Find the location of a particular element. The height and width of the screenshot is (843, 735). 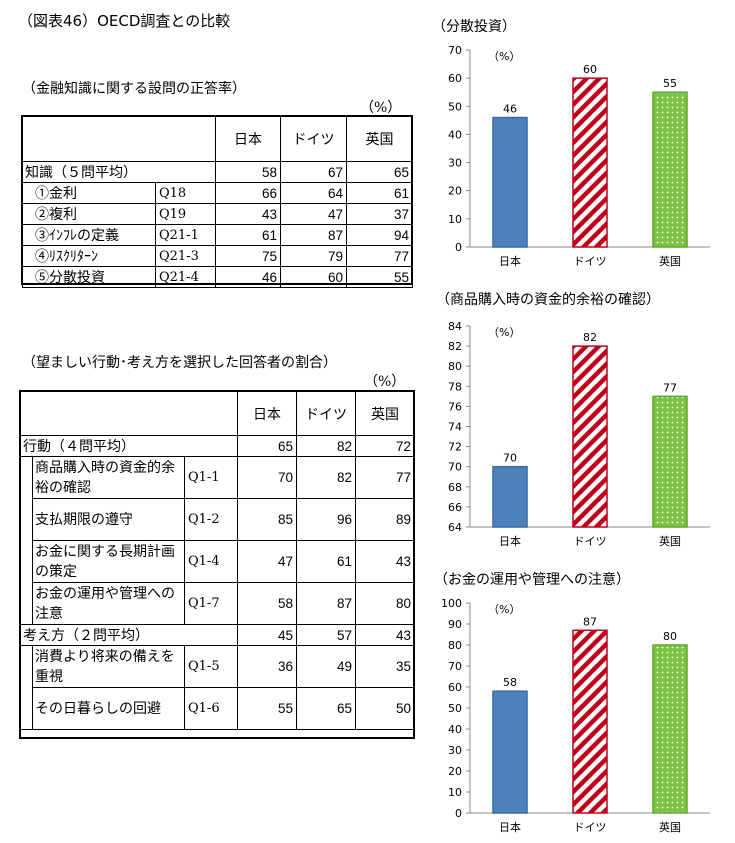

y-tick-label: 70 is located at coordinates (455, 666).